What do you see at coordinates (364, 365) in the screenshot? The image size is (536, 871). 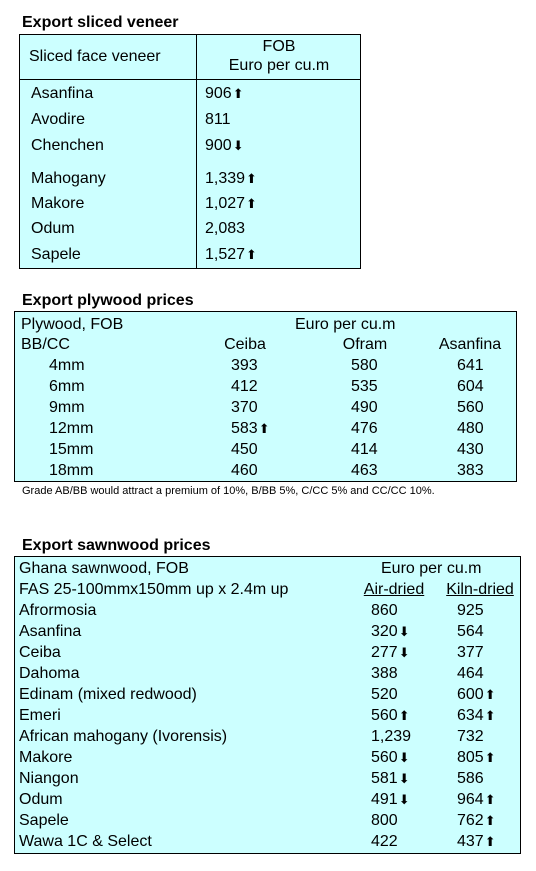 I see `plywood-row-ofram: 580` at bounding box center [364, 365].